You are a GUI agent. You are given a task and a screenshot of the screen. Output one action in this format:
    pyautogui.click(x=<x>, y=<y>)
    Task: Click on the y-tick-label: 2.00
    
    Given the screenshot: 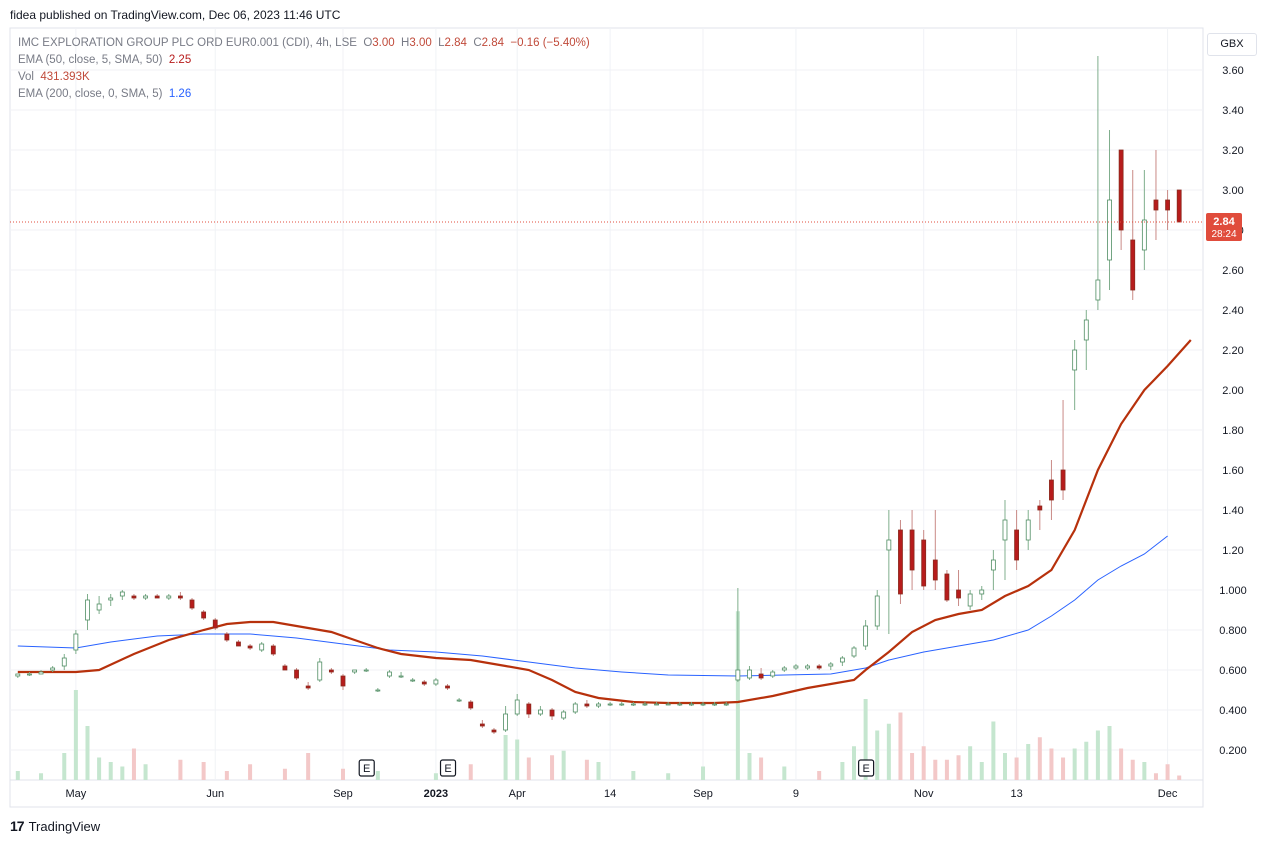 What is the action you would take?
    pyautogui.click(x=1232, y=391)
    